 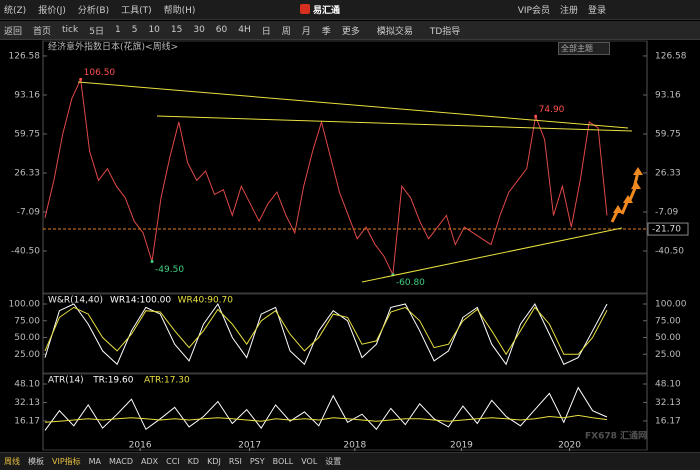 I want to click on user-link: 登录, so click(x=596, y=11).